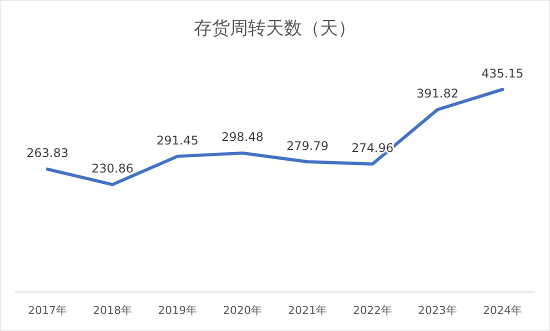 The image size is (550, 331). I want to click on x-tick-label: 2017年, so click(47, 310).